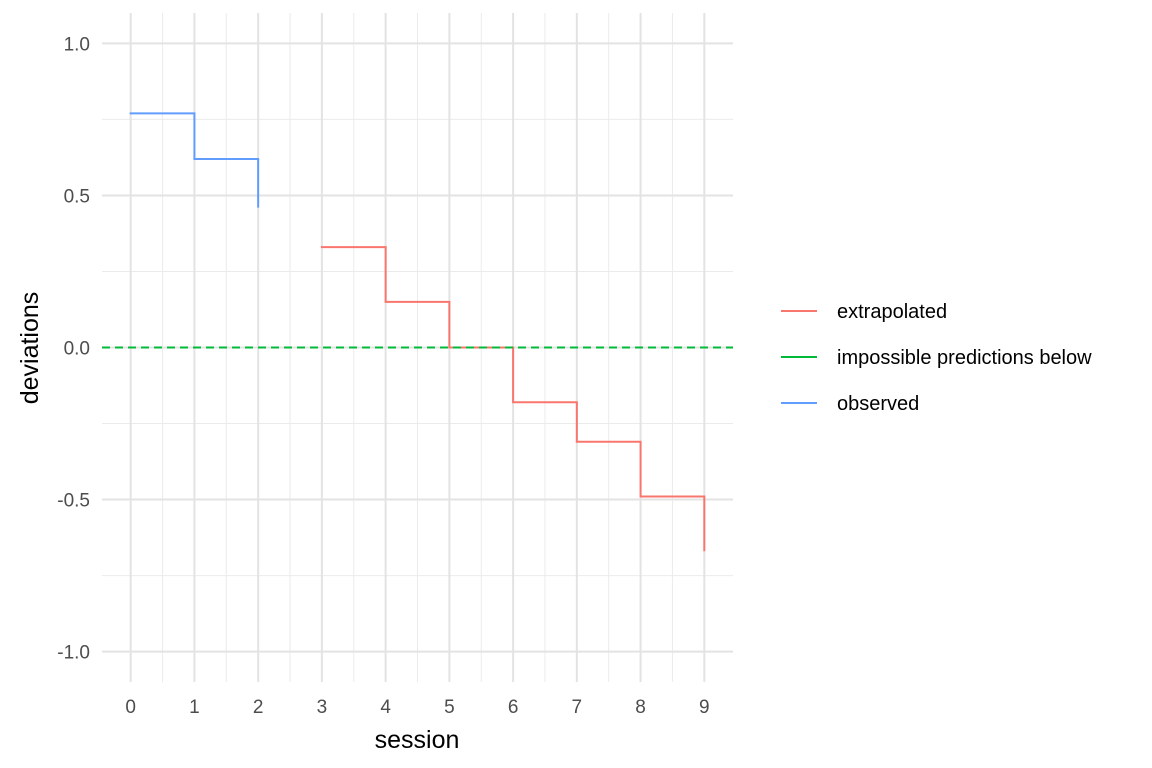 Image resolution: width=1152 pixels, height=768 pixels. I want to click on x-tick-label: 3, so click(322, 707).